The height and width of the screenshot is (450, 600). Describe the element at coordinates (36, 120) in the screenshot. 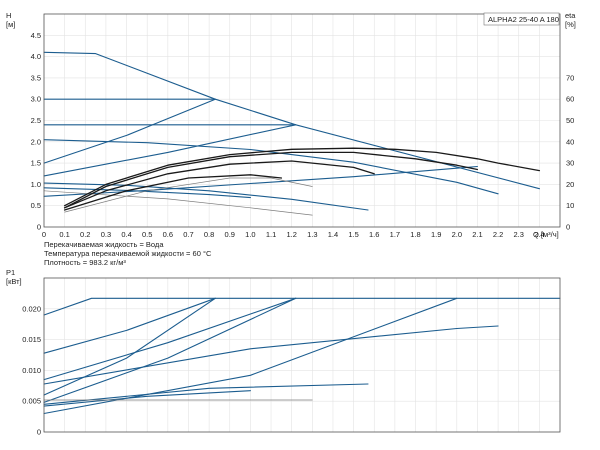

I see `top-y-tick-label: 2.5` at that location.